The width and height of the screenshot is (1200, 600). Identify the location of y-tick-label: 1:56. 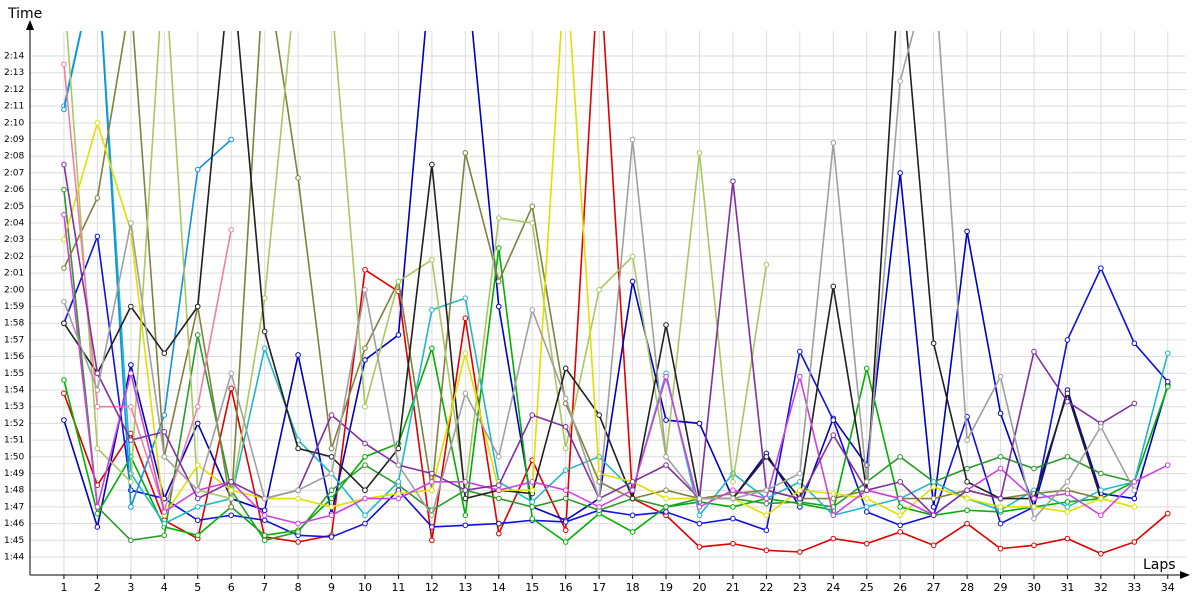
(14, 357).